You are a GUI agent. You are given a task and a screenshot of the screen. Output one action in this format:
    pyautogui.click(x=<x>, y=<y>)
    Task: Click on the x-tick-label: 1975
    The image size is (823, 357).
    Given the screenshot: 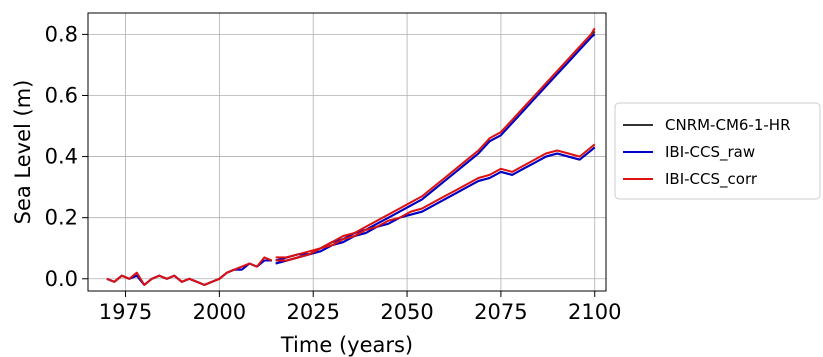 What is the action you would take?
    pyautogui.click(x=125, y=312)
    